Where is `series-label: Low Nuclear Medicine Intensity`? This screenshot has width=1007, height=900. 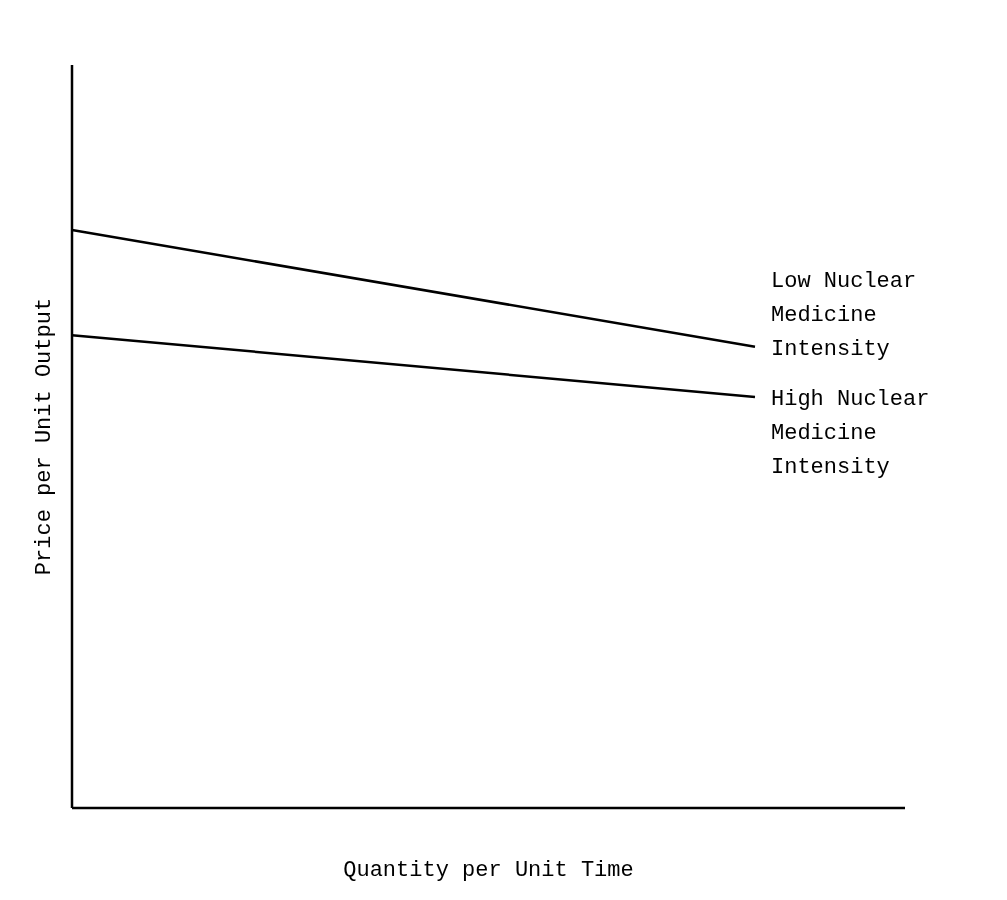
series-label: Low Nuclear Medicine Intensity is located at coordinates (844, 315).